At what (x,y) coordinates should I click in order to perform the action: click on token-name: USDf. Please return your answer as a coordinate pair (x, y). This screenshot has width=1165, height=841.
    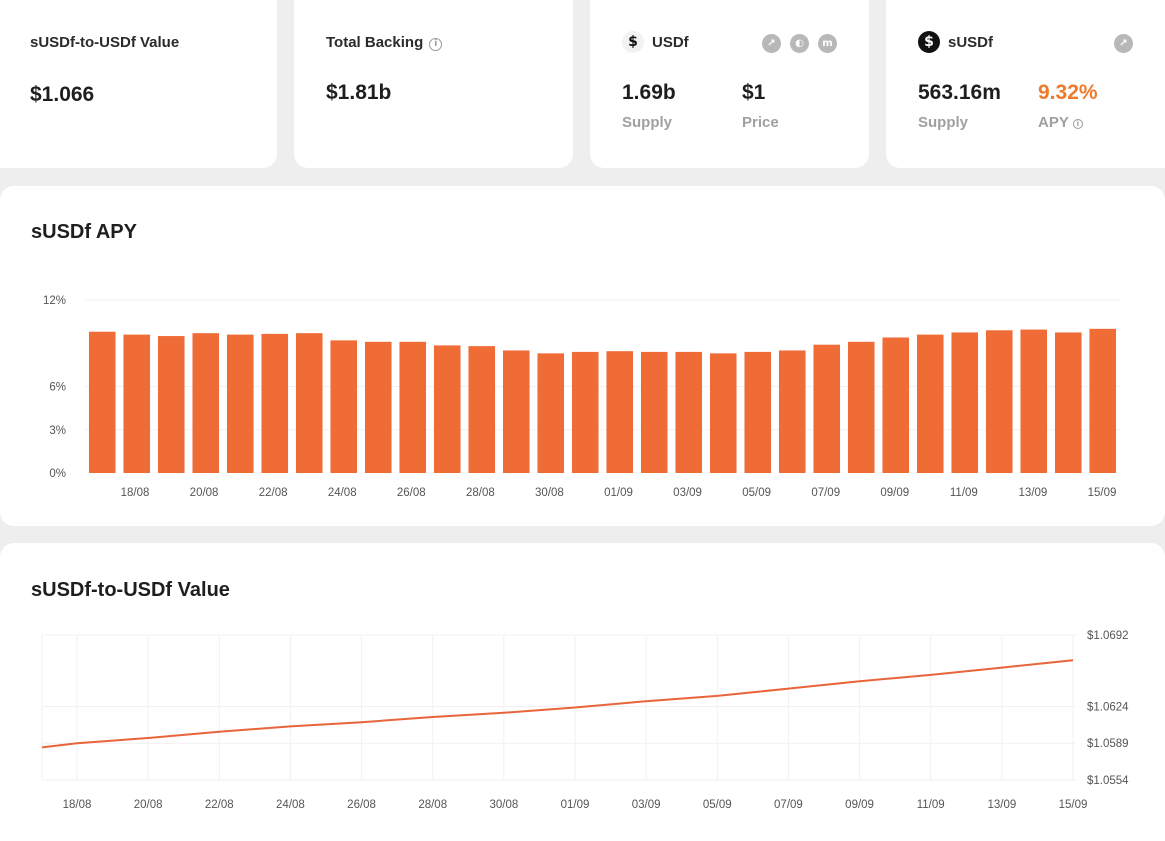
    Looking at the image, I should click on (670, 42).